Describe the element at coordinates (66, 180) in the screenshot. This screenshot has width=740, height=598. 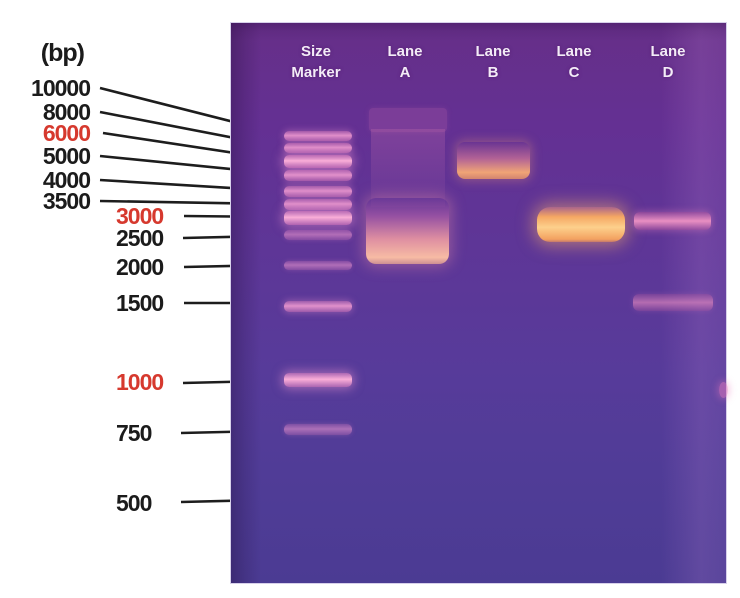
I see `bp-label-4000: 4000` at that location.